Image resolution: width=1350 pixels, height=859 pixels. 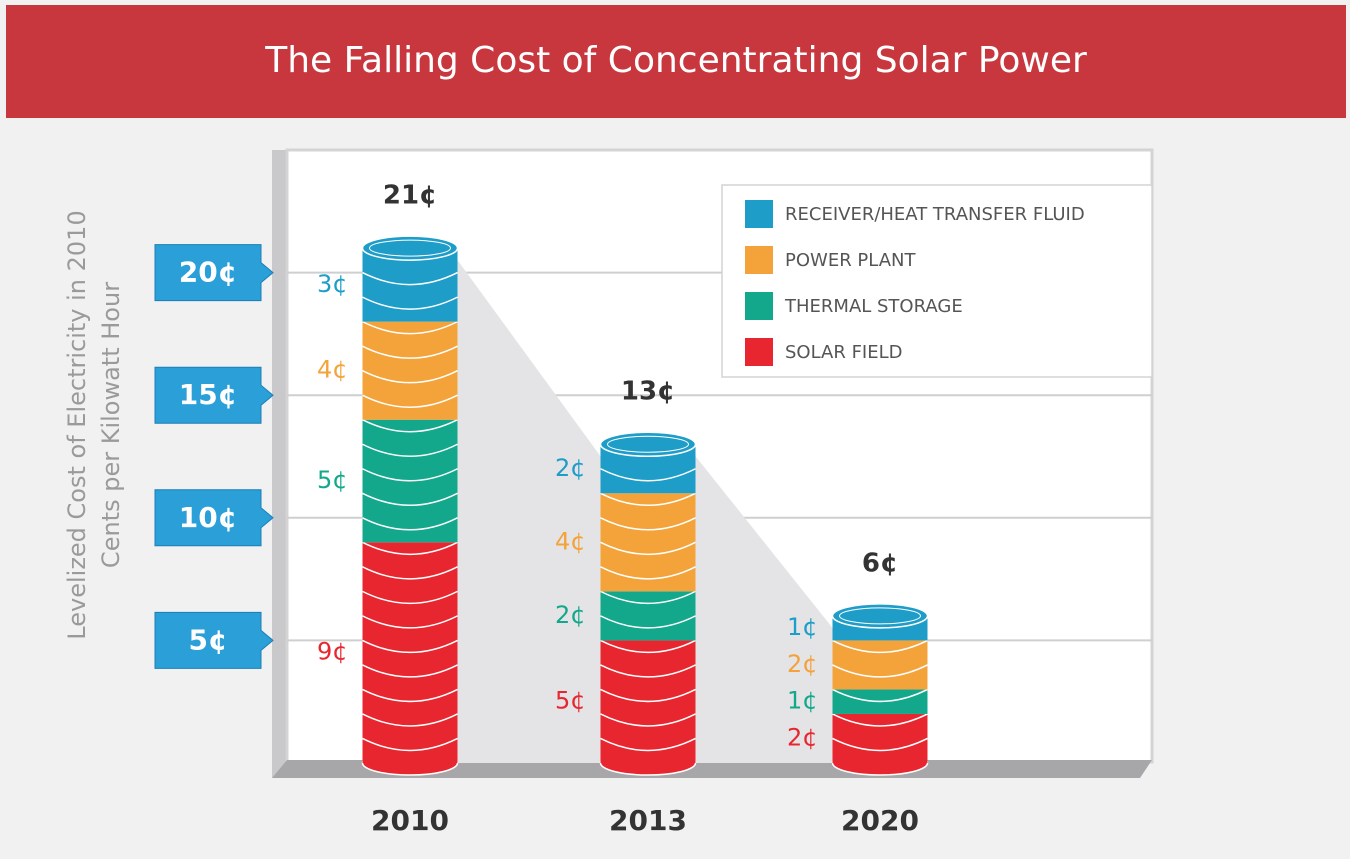 What do you see at coordinates (844, 352) in the screenshot?
I see `legend-label: SOLAR FIELD` at bounding box center [844, 352].